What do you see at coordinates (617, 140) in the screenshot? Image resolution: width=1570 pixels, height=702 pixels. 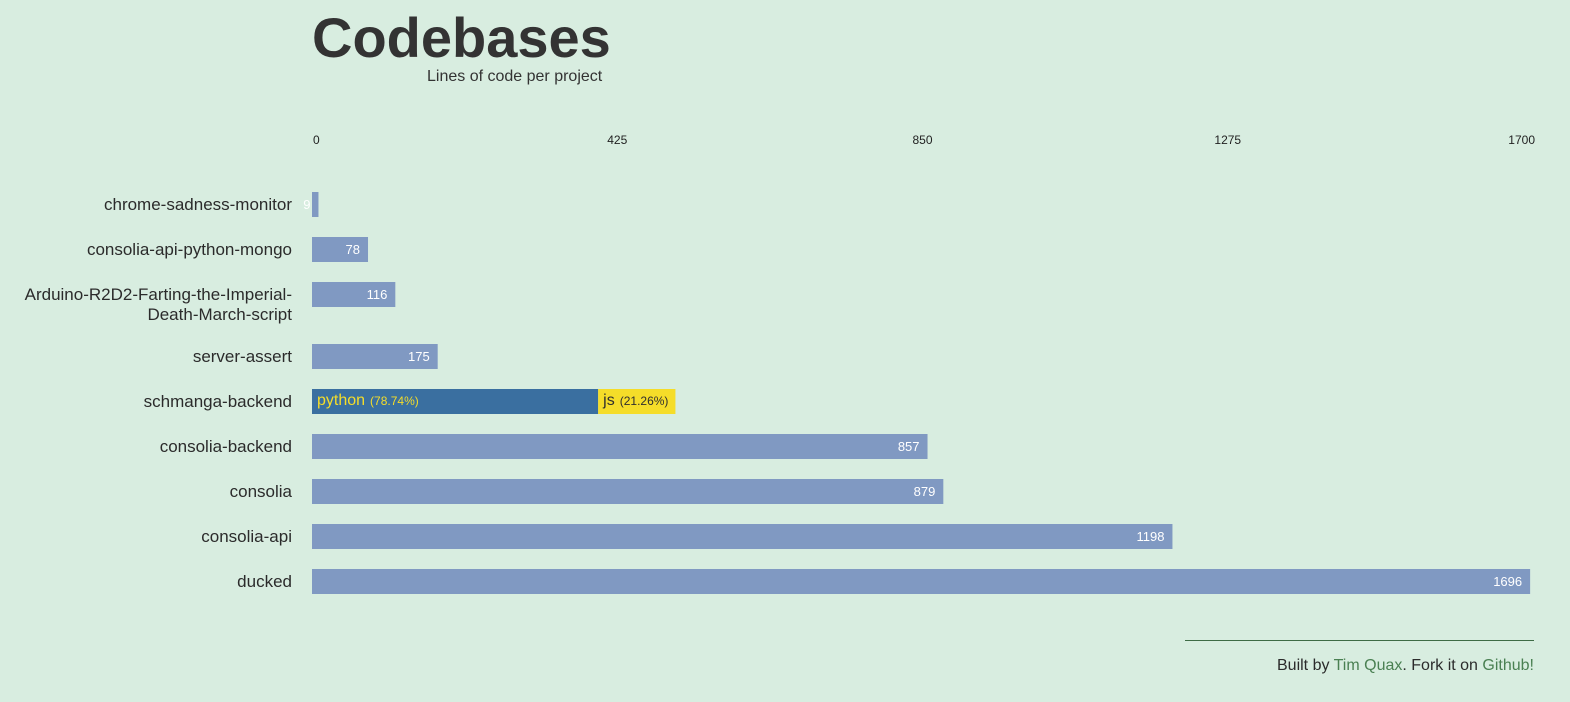 I see `x-tick-label: 425` at bounding box center [617, 140].